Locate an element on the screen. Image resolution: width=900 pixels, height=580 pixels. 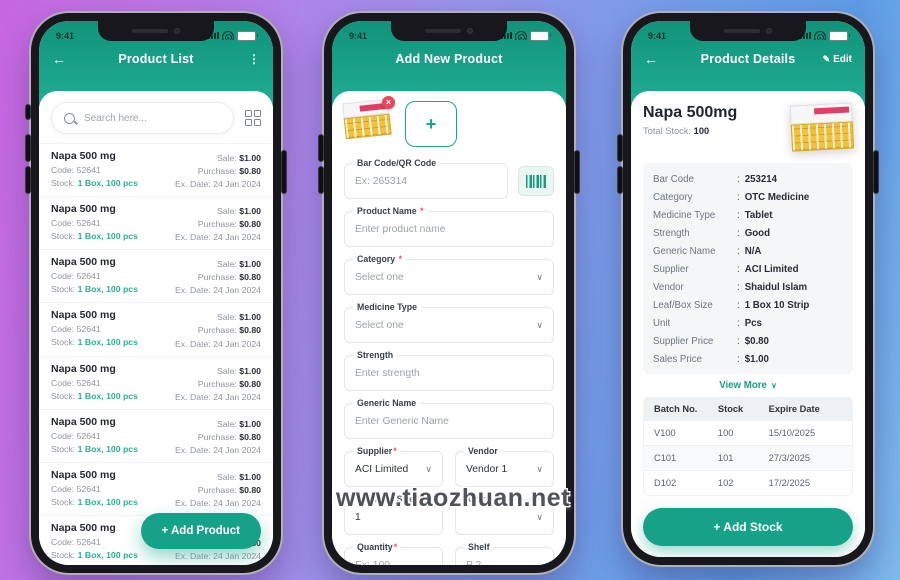
add-stock-button: + Add Stock is located at coordinates (748, 527).